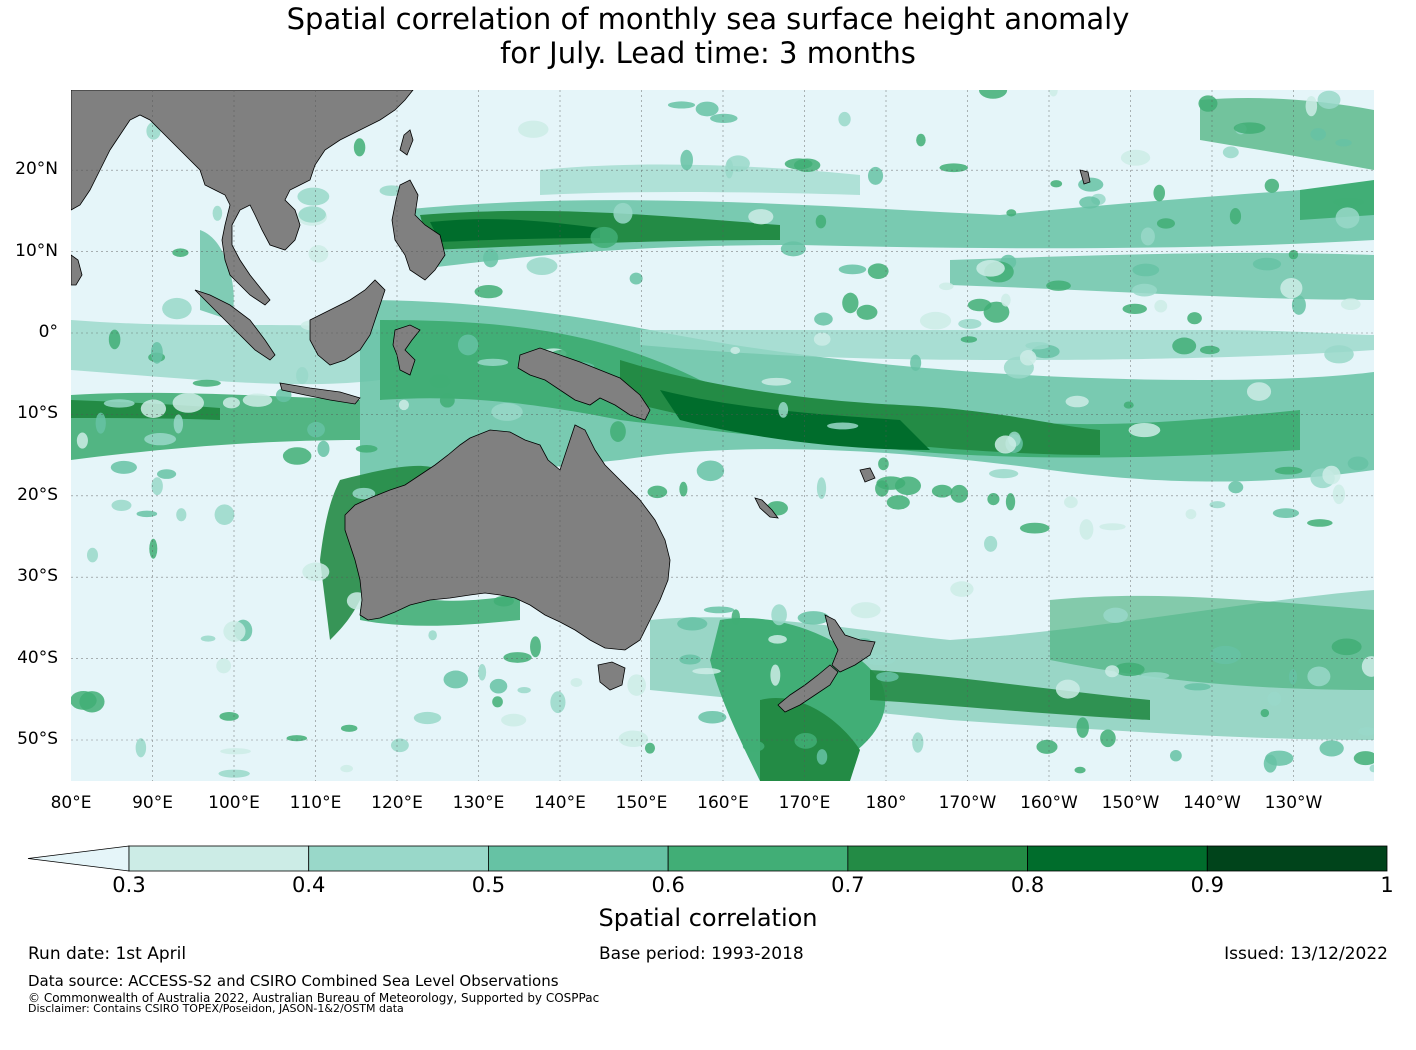 This screenshot has width=1416, height=1050. What do you see at coordinates (1387, 885) in the screenshot?
I see `colorbar-tick-label: 1` at bounding box center [1387, 885].